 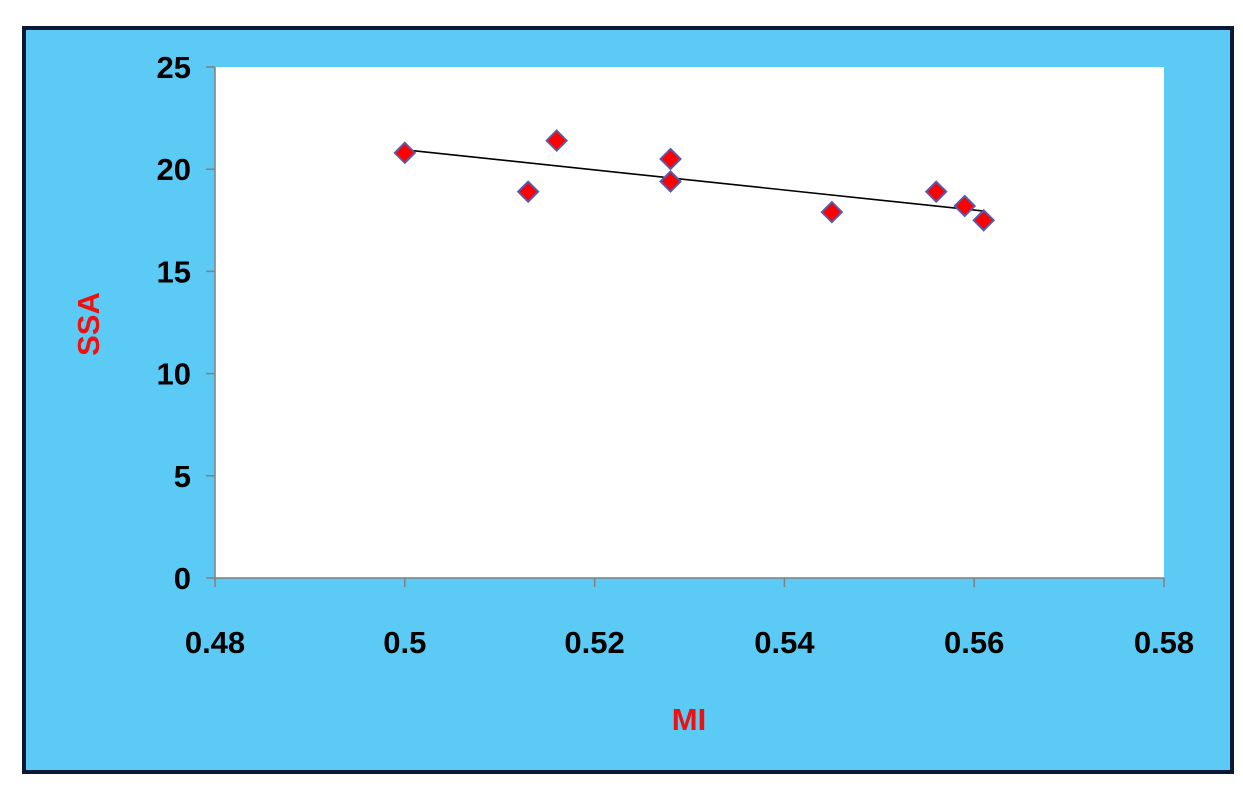 I want to click on data-points, so click(x=694, y=180).